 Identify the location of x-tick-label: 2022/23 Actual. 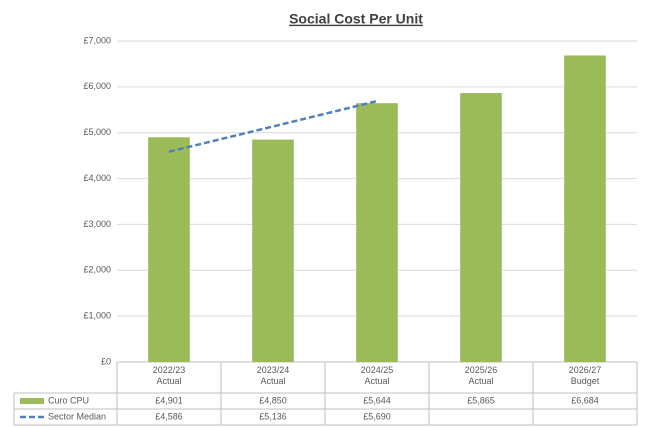
(169, 375).